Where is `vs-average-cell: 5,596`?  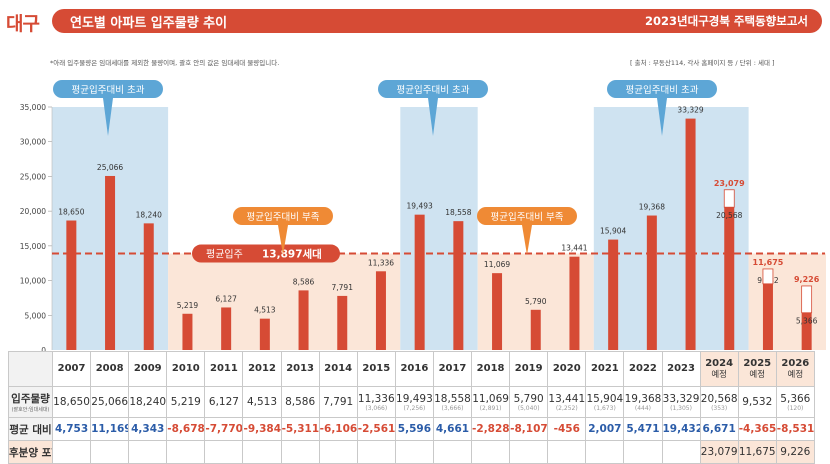
vs-average-cell: 5,596 is located at coordinates (414, 429).